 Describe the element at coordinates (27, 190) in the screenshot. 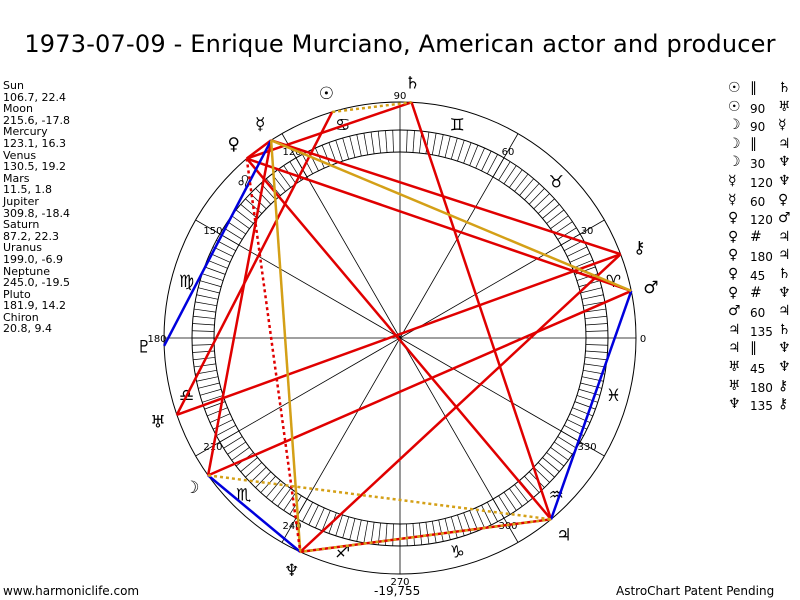

I see `planet-coords: 11.5, 1.8` at that location.